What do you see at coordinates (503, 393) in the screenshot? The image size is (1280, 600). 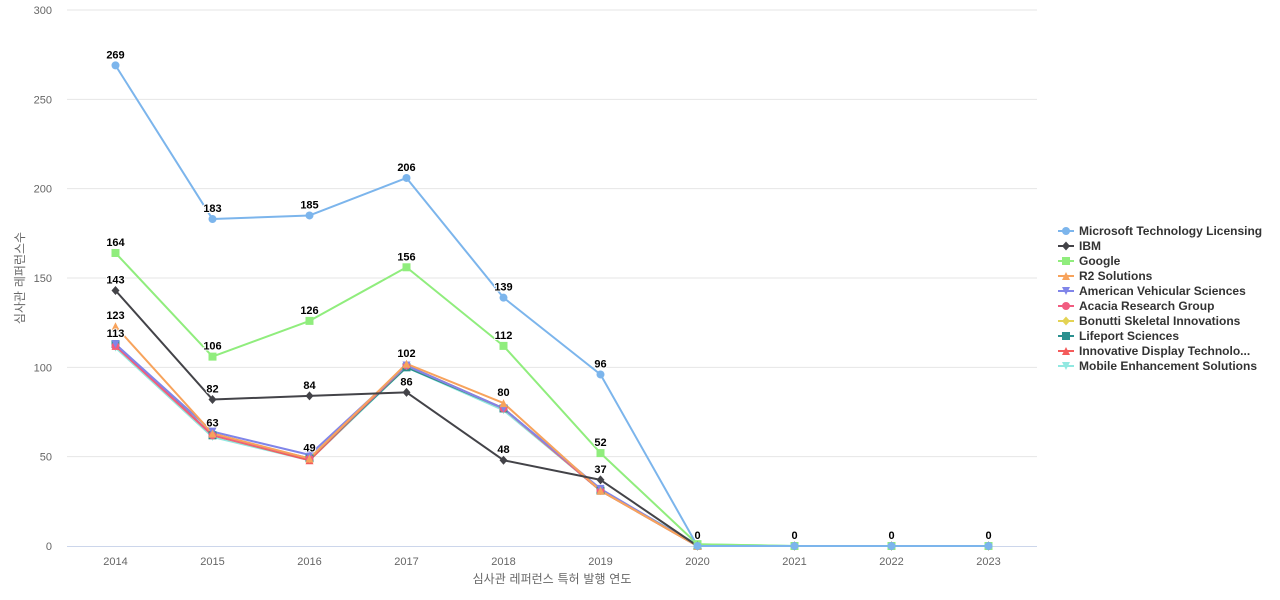 I see `data-label: 80` at bounding box center [503, 393].